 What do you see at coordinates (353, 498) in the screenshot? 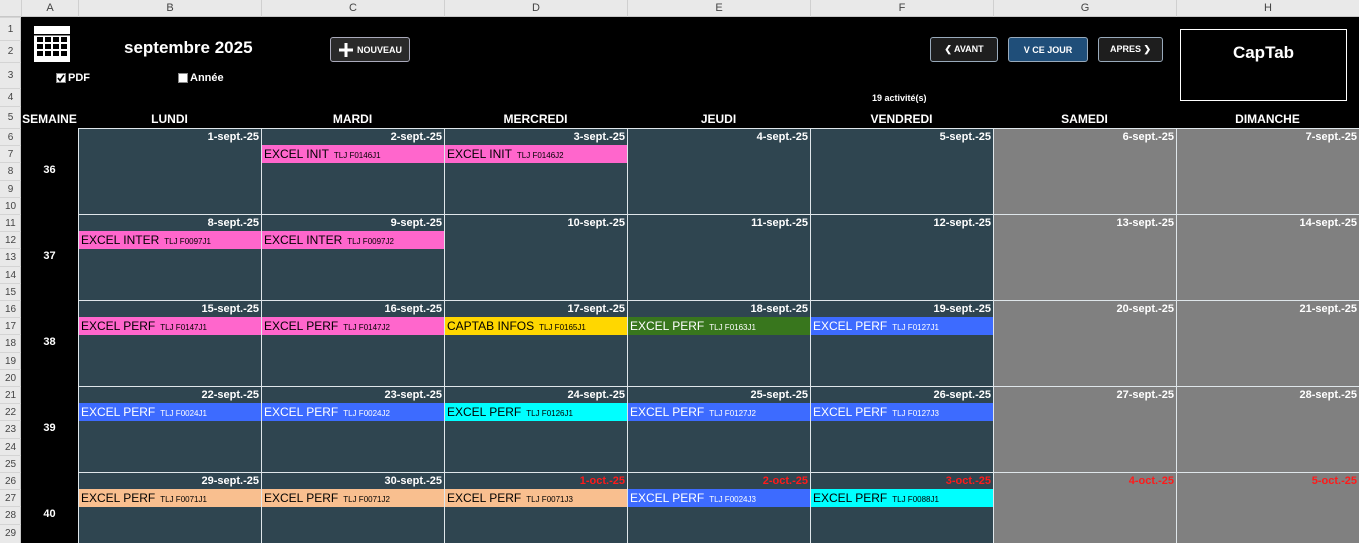
I see `event: EXCEL PERF TLJ F0071J2` at bounding box center [353, 498].